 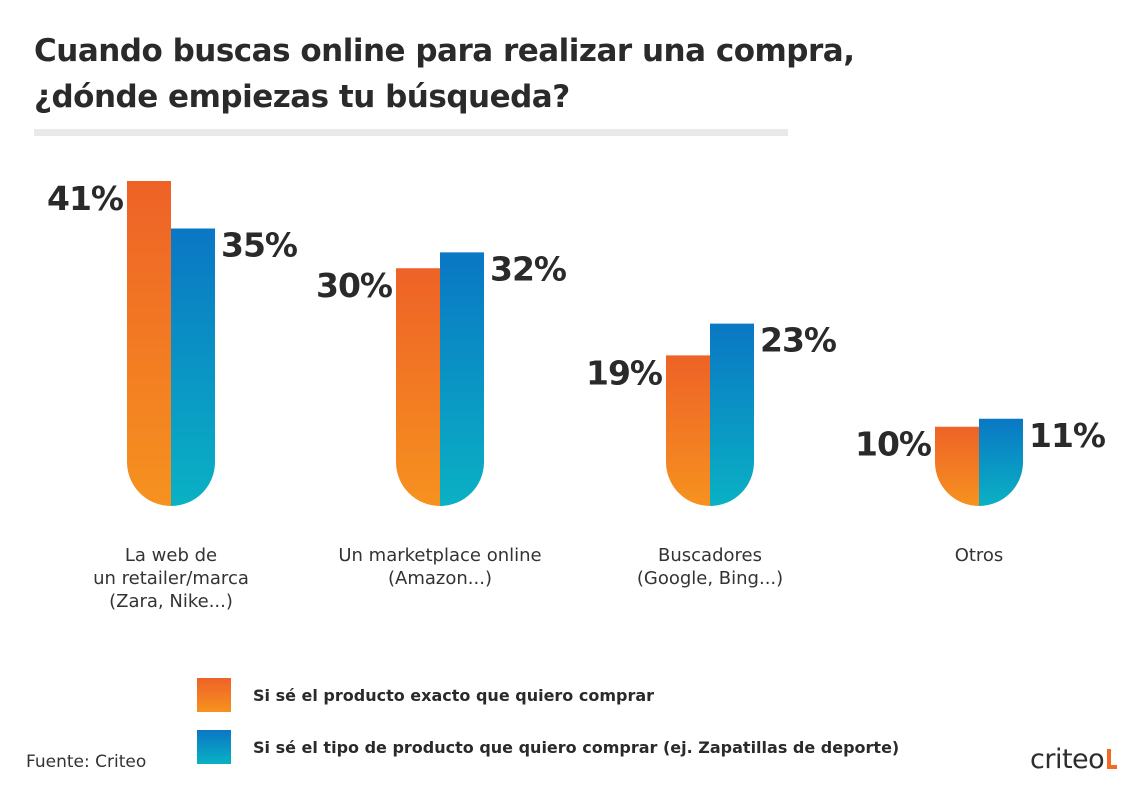 What do you see at coordinates (214, 695) in the screenshot?
I see `legend-swatch-orange` at bounding box center [214, 695].